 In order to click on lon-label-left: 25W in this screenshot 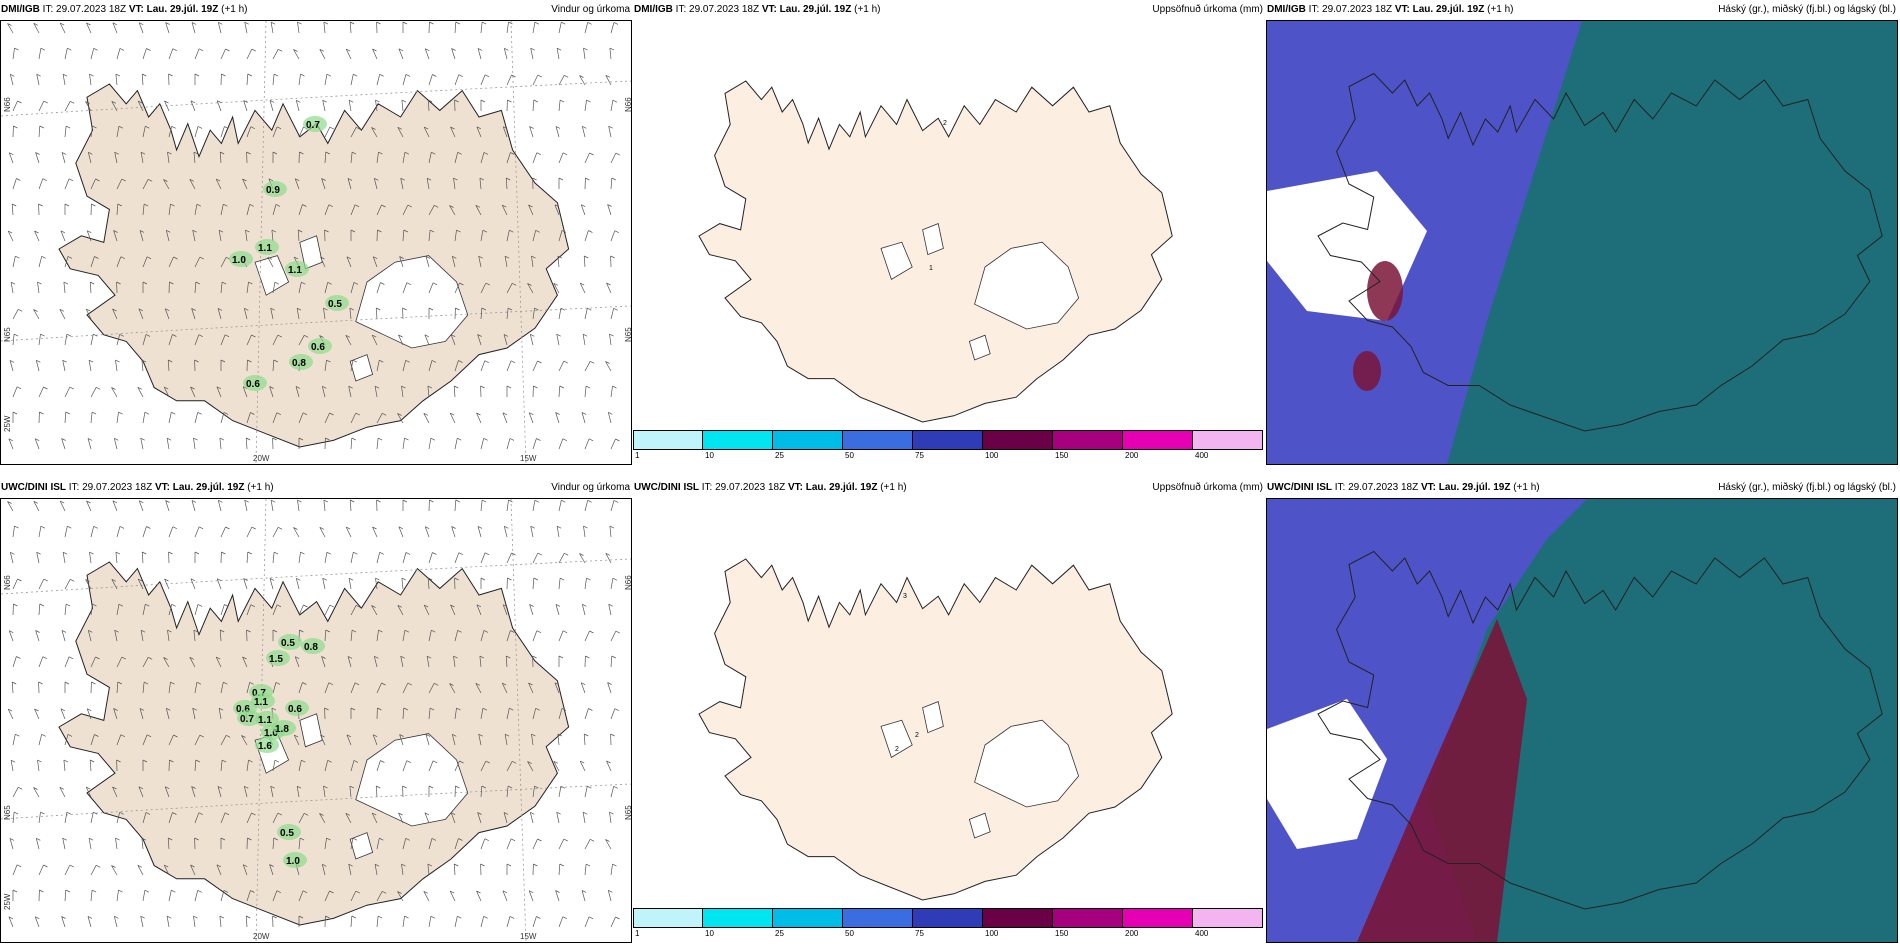, I will do `click(7, 423)`.